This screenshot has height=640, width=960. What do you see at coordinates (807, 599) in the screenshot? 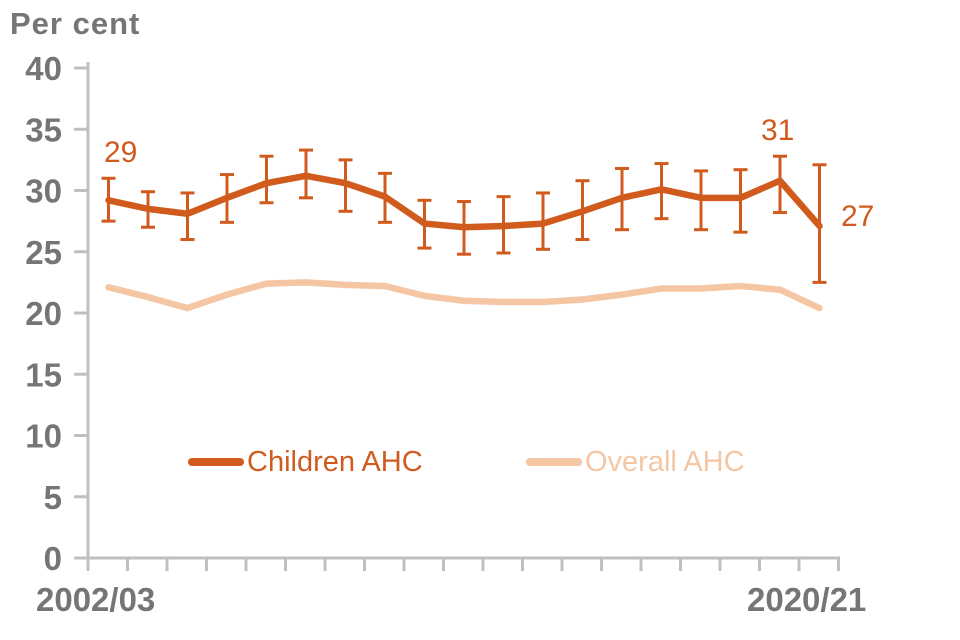
I see `x-axis-label-last: 2020/21` at bounding box center [807, 599].